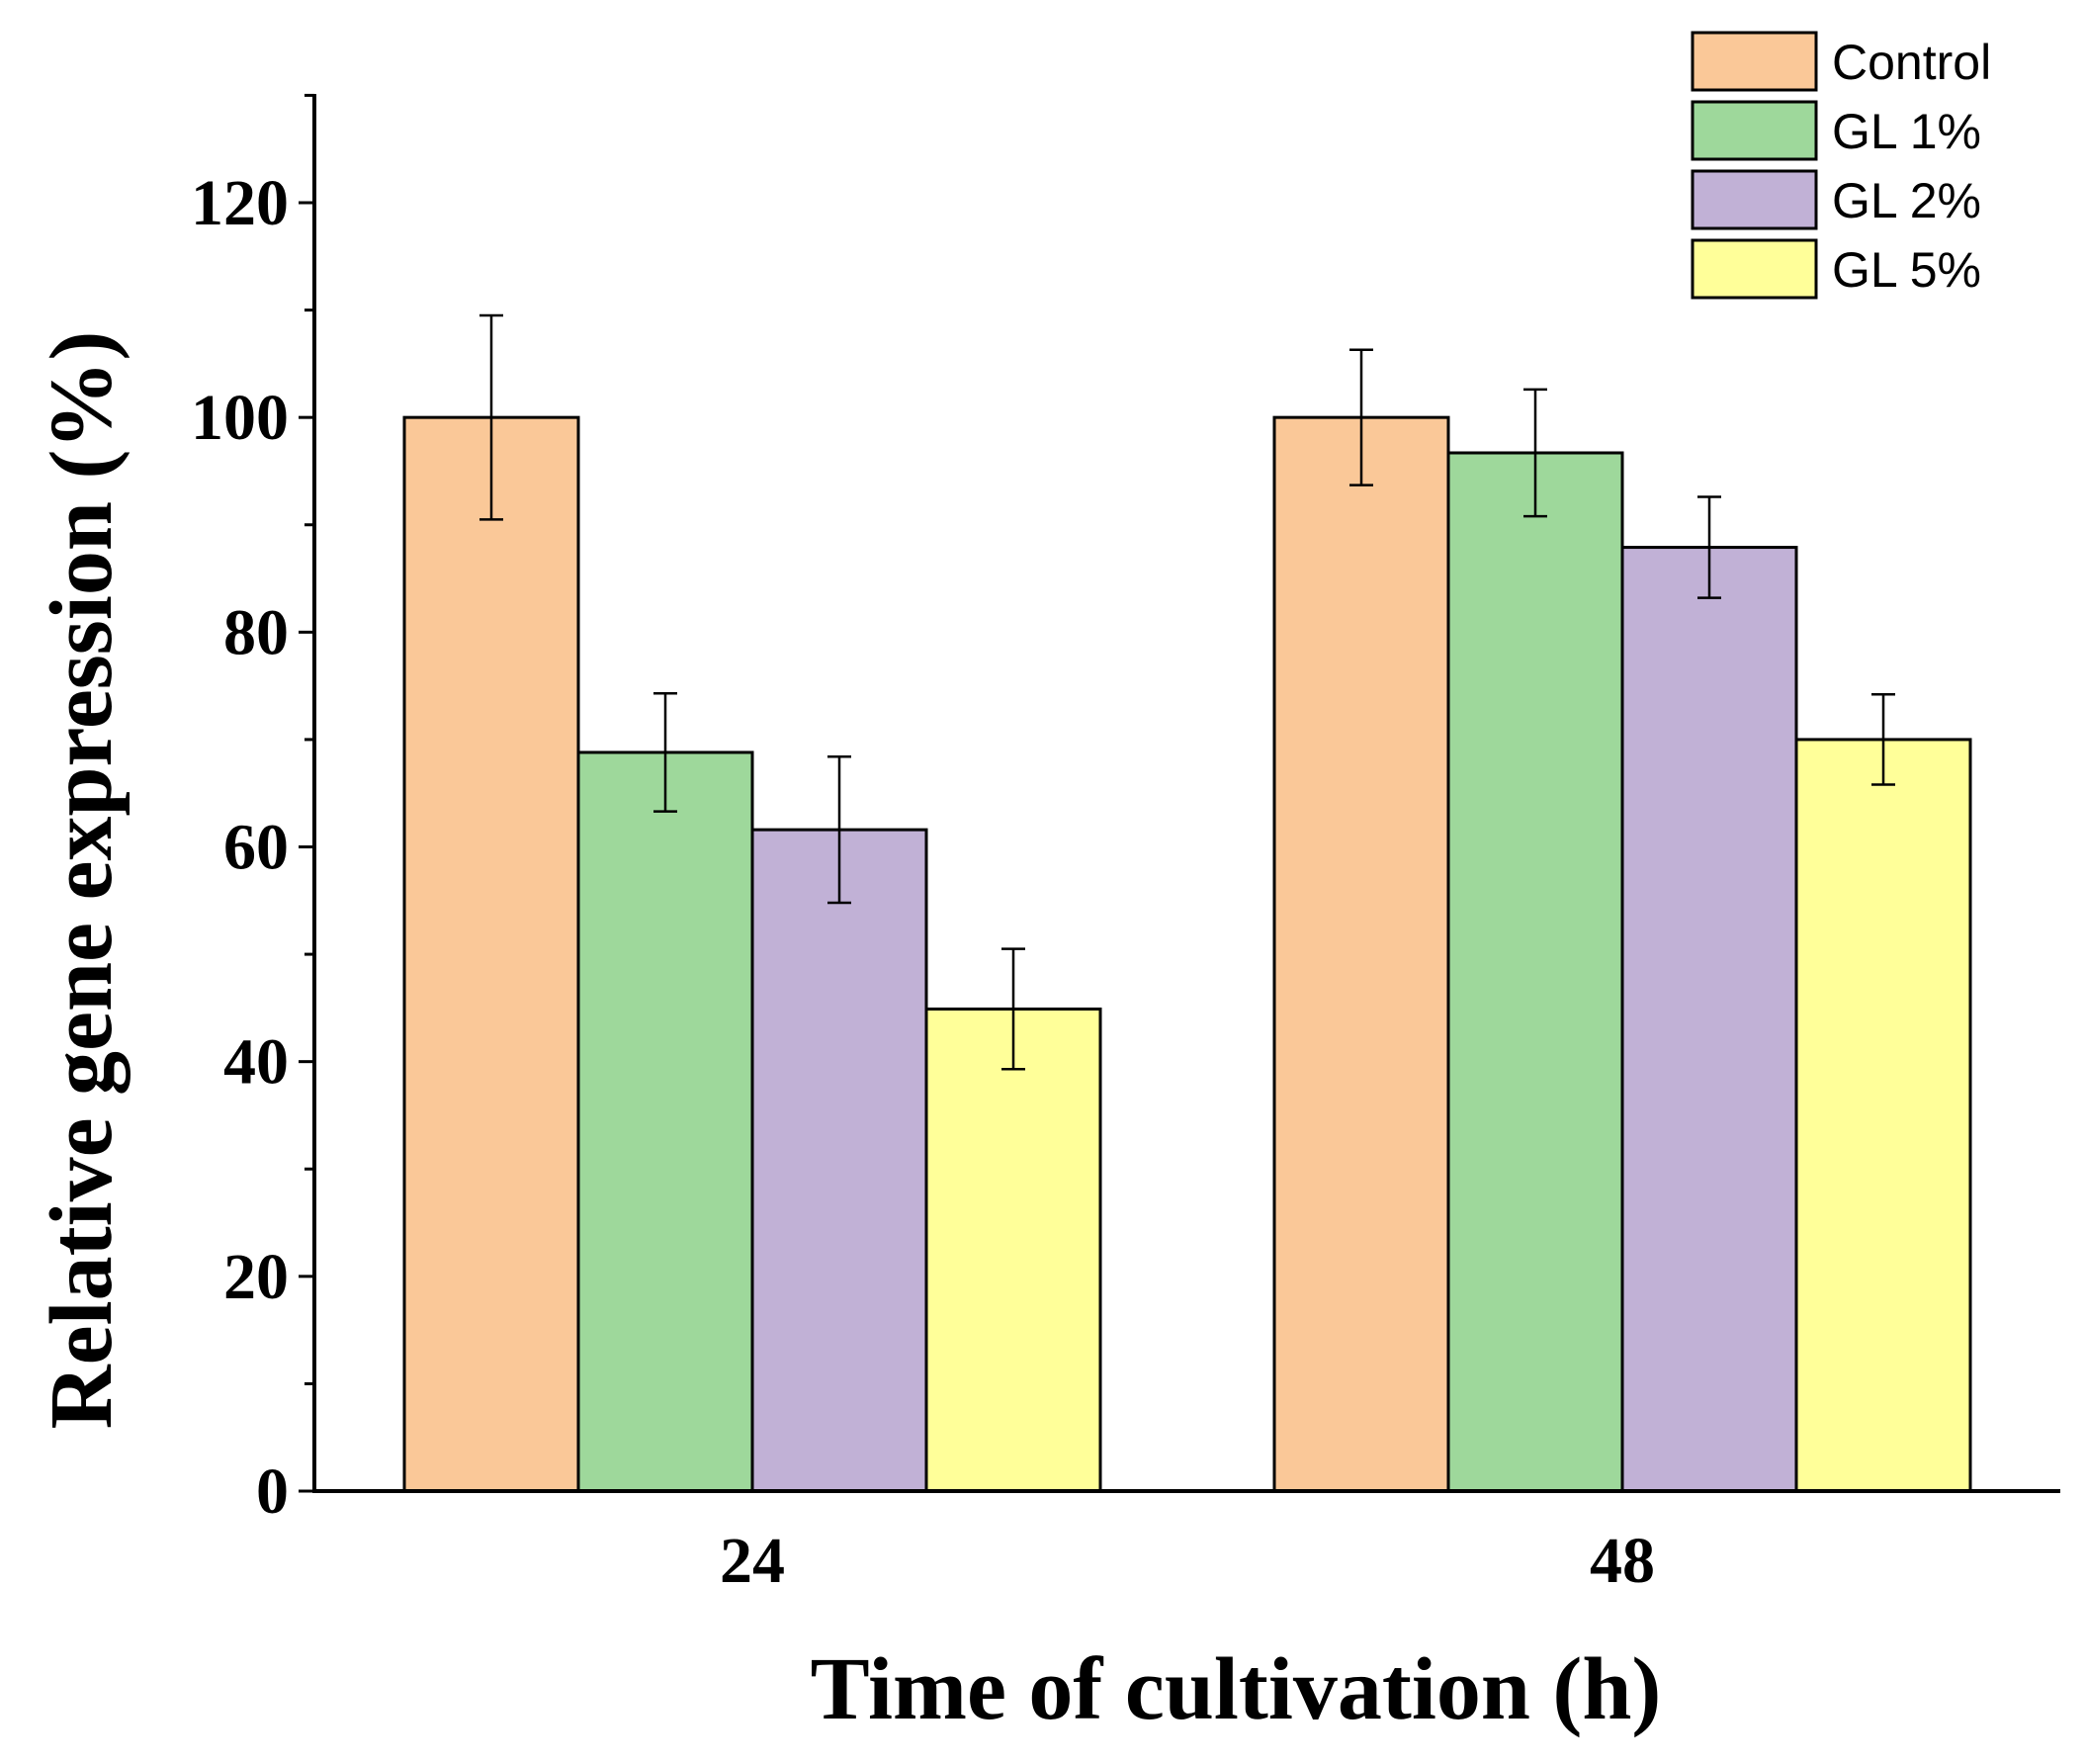 The width and height of the screenshot is (2086, 1764). What do you see at coordinates (1013, 1250) in the screenshot?
I see `bar-gl-5--24` at bounding box center [1013, 1250].